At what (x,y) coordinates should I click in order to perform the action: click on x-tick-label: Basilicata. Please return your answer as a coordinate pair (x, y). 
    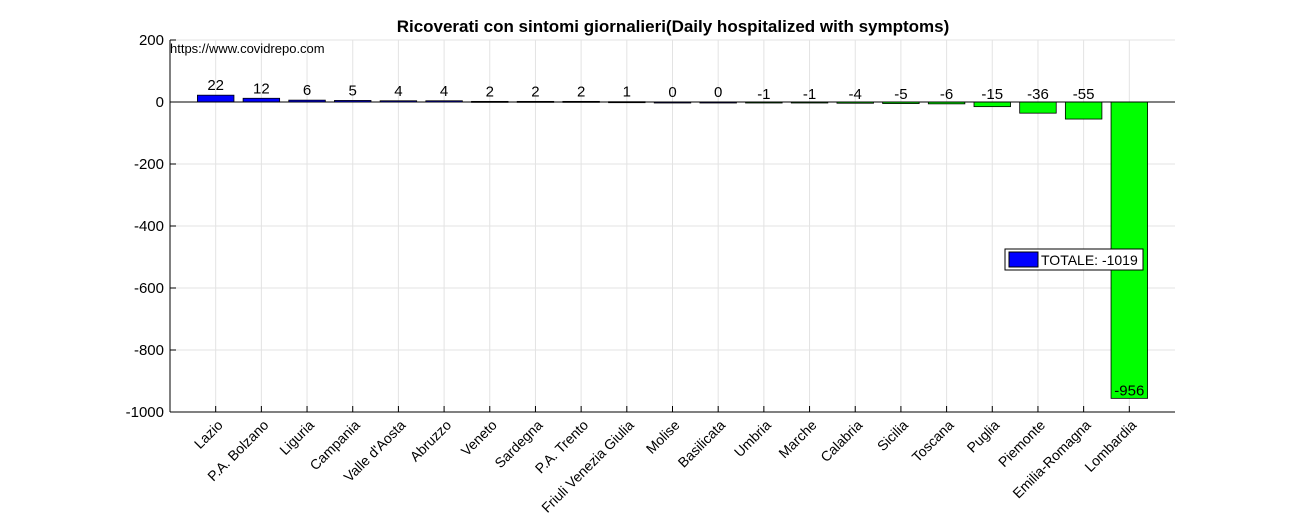
    Looking at the image, I should click on (702, 444).